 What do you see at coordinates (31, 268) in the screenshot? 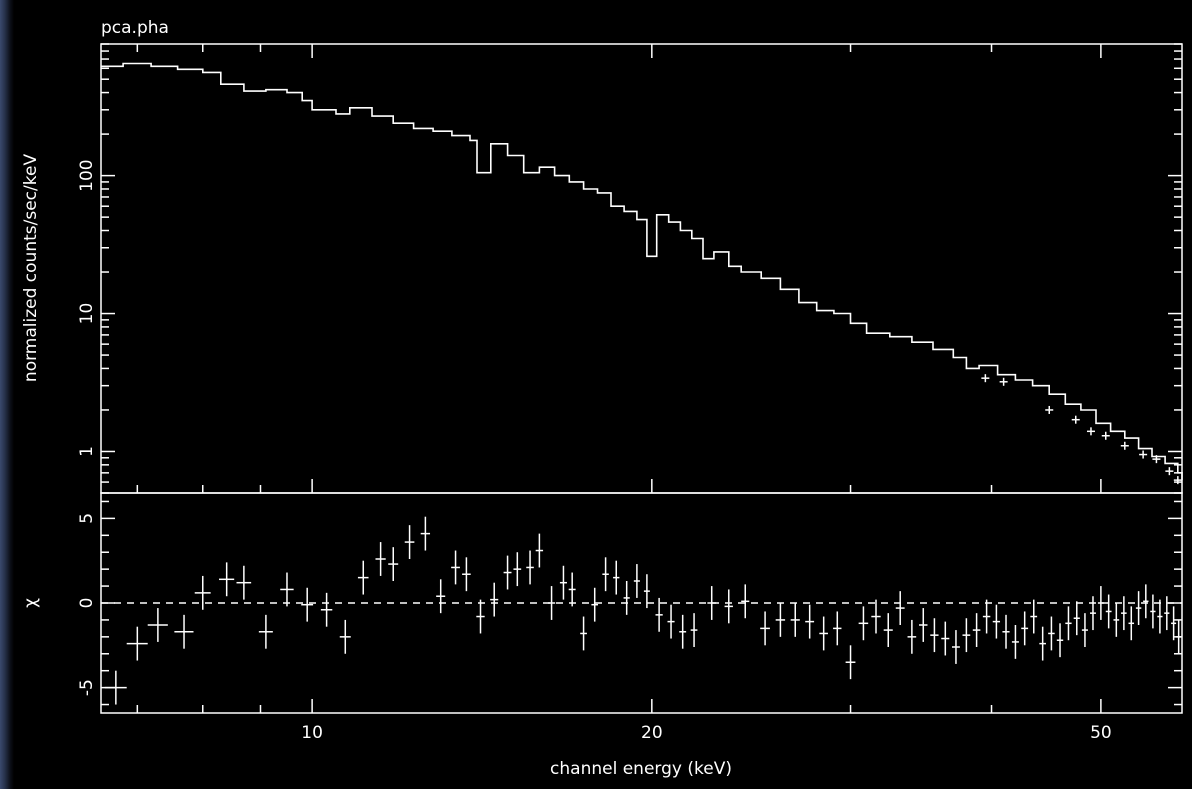
I see `y-axis-title: normalized counts/sec/keV` at bounding box center [31, 268].